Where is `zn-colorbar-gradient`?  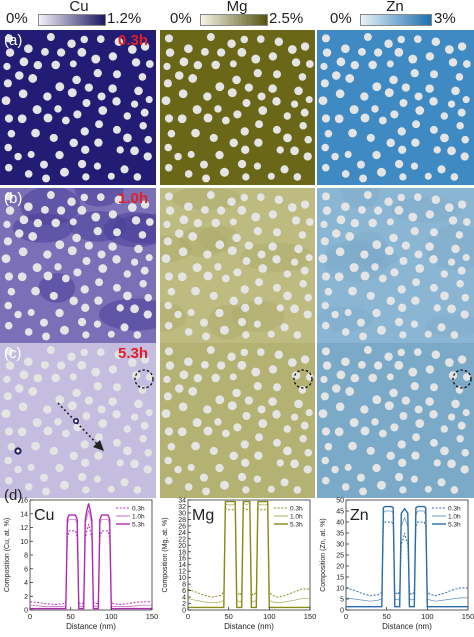
zn-colorbar-gradient is located at coordinates (396, 20).